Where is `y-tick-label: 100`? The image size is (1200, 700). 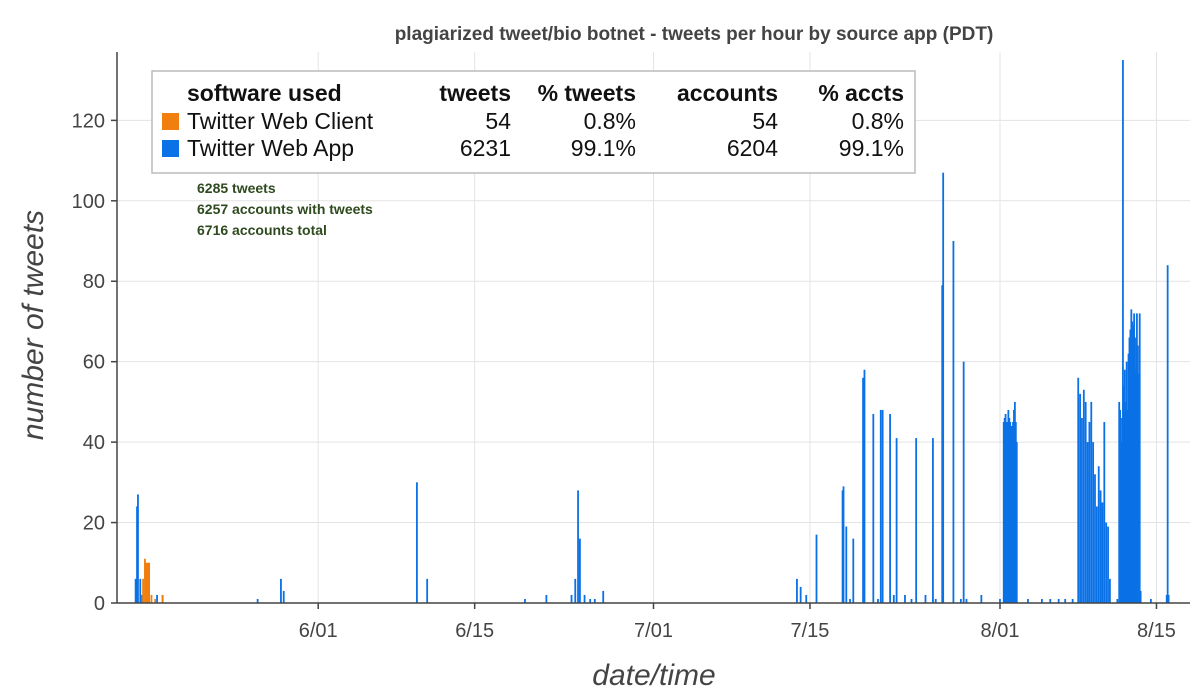
y-tick-label: 100 is located at coordinates (88, 202).